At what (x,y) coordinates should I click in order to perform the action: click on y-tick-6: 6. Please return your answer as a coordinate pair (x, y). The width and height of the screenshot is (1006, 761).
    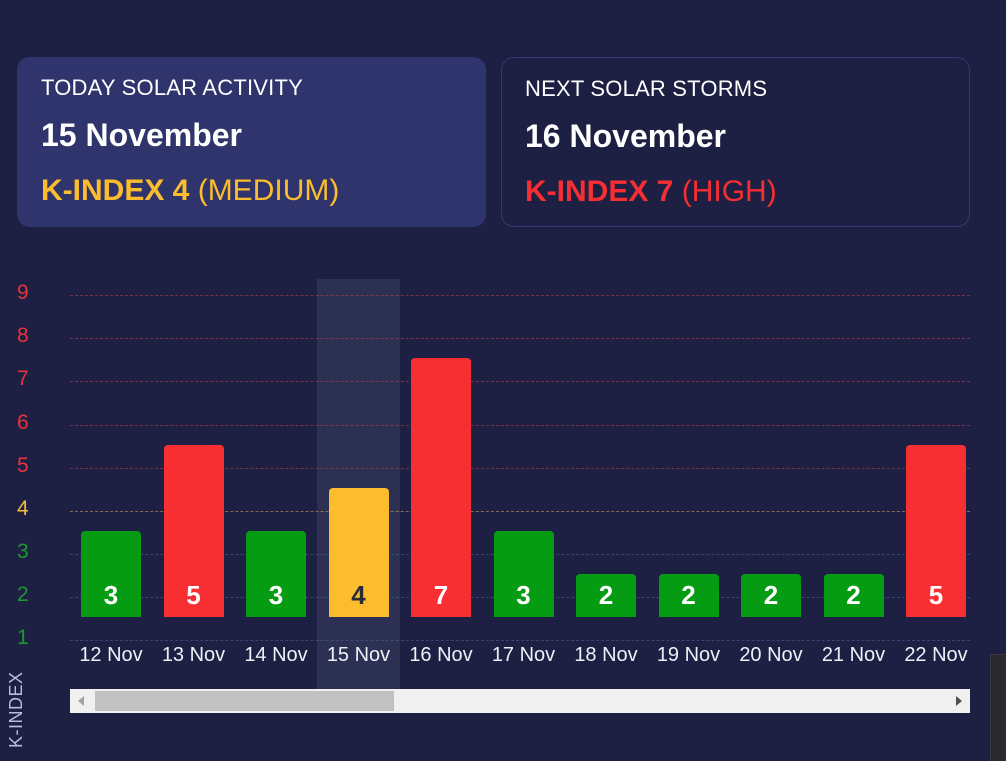
    Looking at the image, I should click on (23, 422).